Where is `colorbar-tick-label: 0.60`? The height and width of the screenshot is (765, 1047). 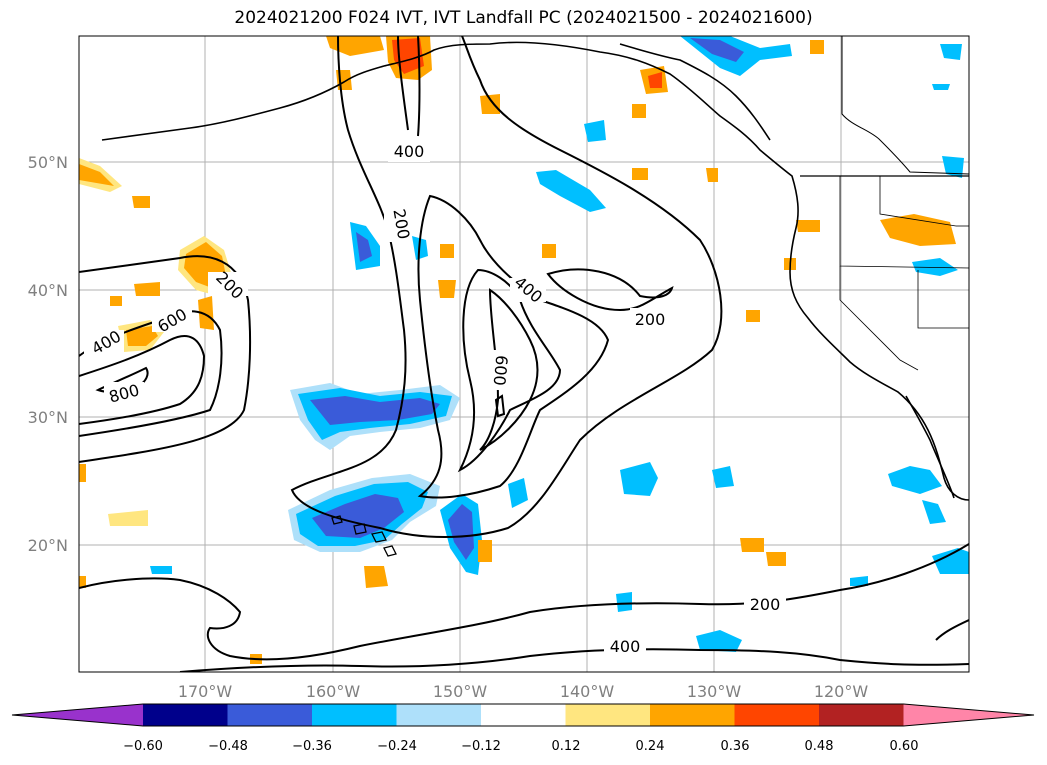 colorbar-tick-label: 0.60 is located at coordinates (904, 746).